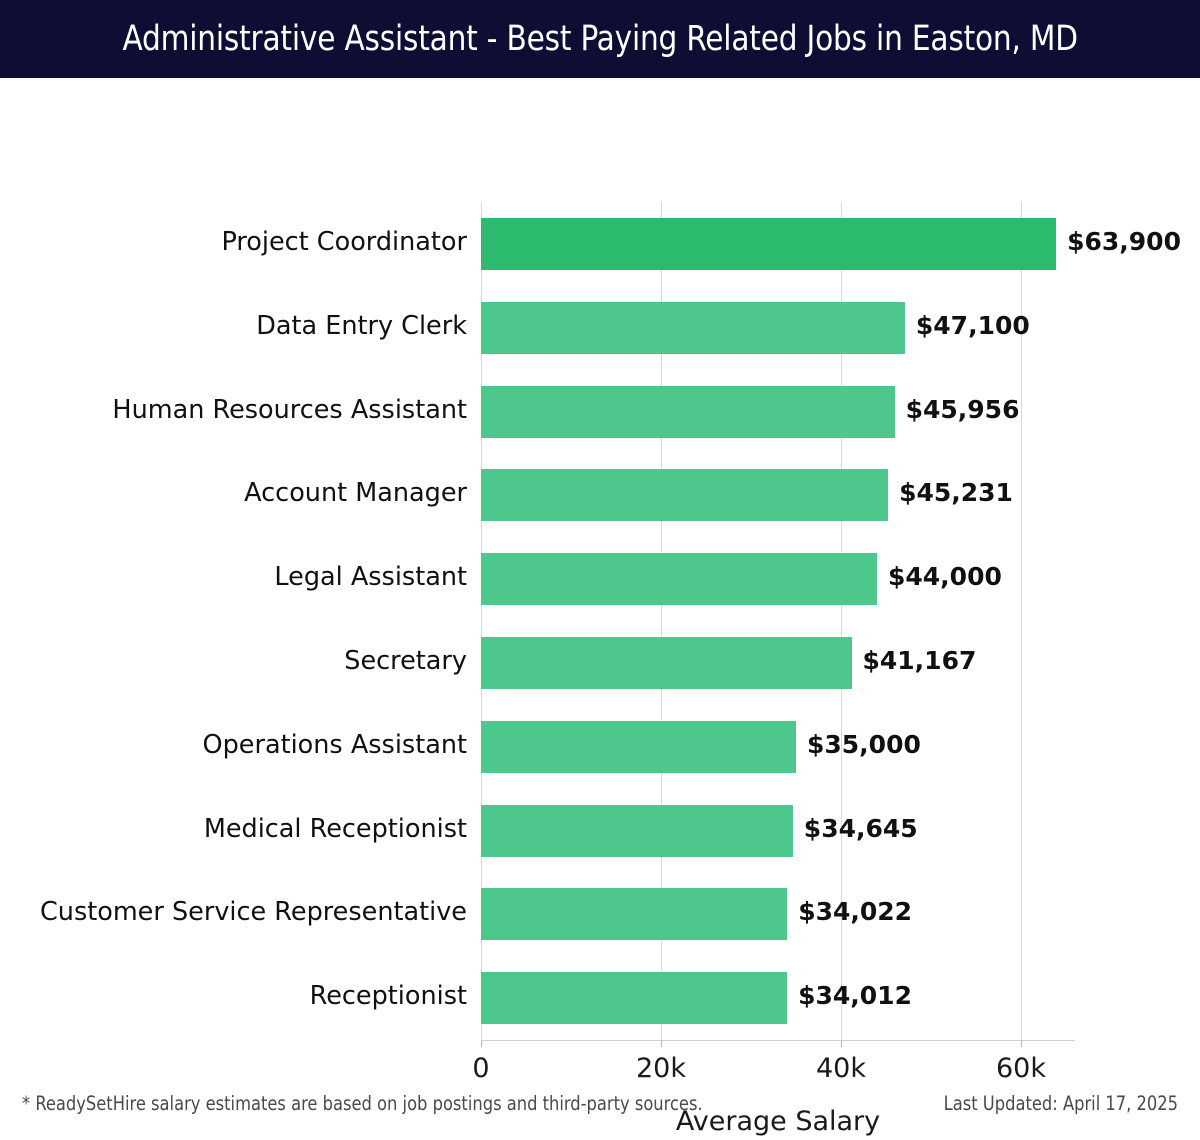 The height and width of the screenshot is (1140, 1200). I want to click on category-label: Customer Service Representative, so click(253, 912).